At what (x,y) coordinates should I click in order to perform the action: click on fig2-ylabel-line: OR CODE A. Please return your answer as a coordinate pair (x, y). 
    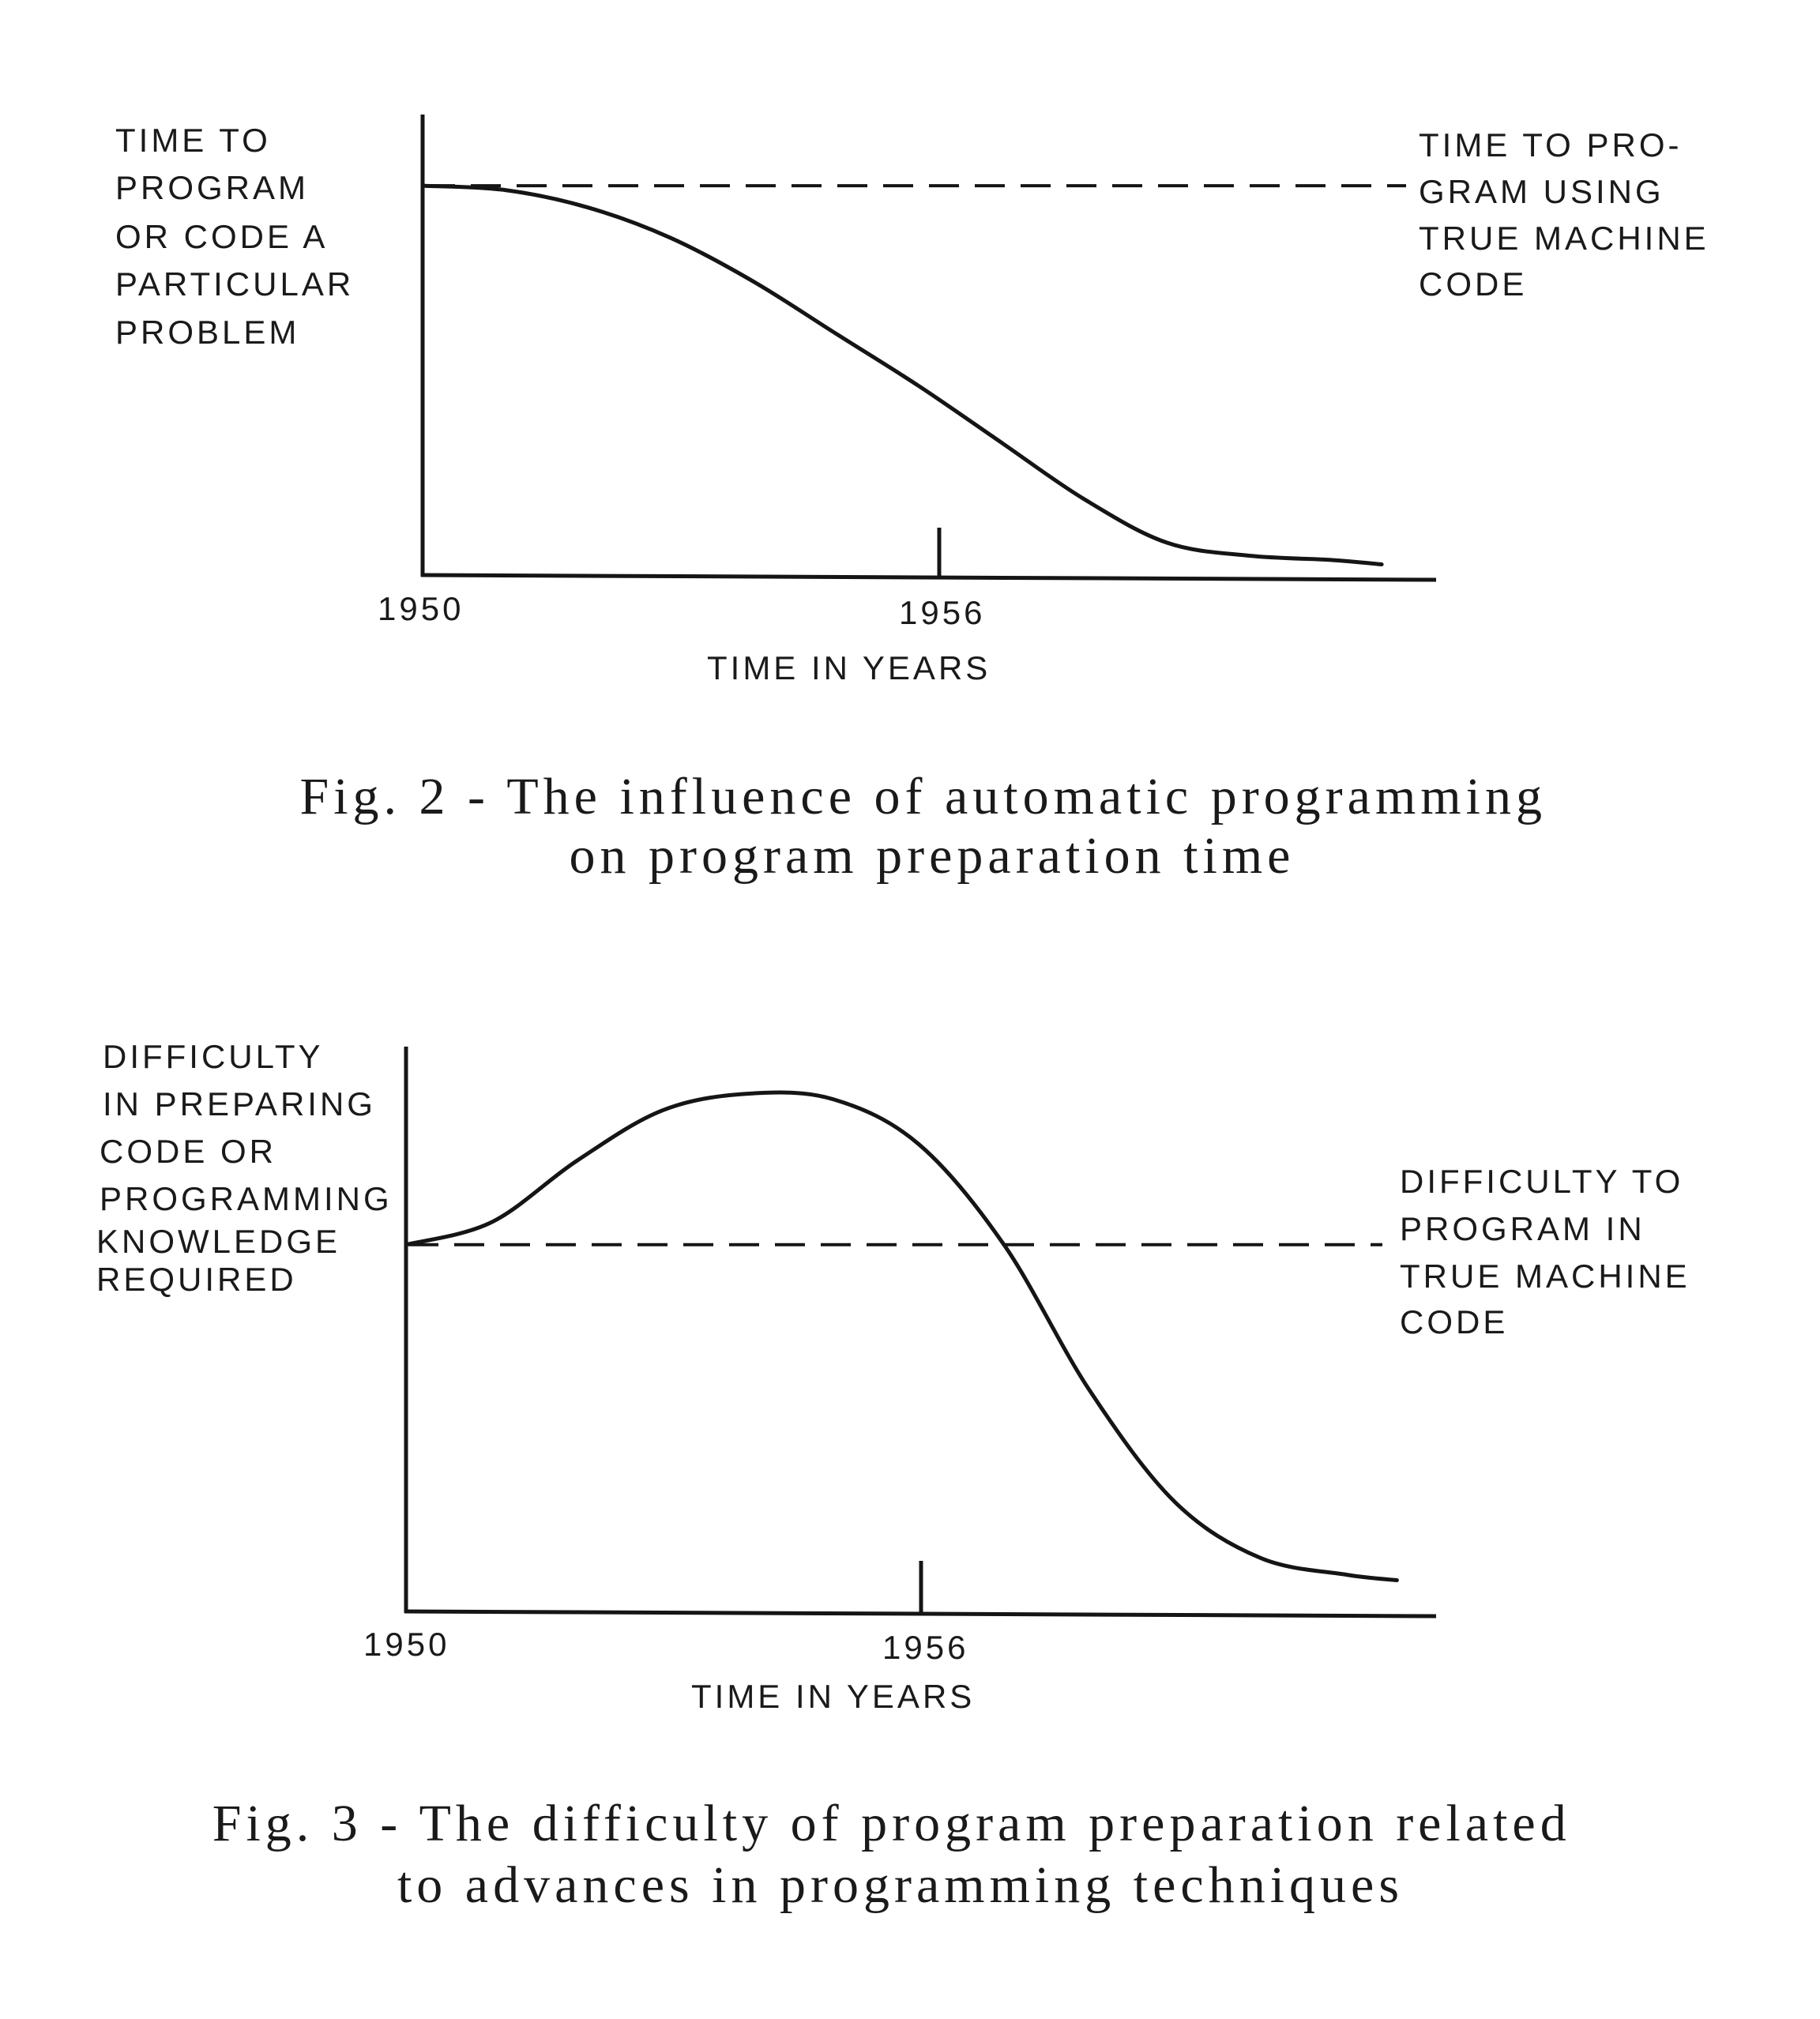
    Looking at the image, I should click on (220, 236).